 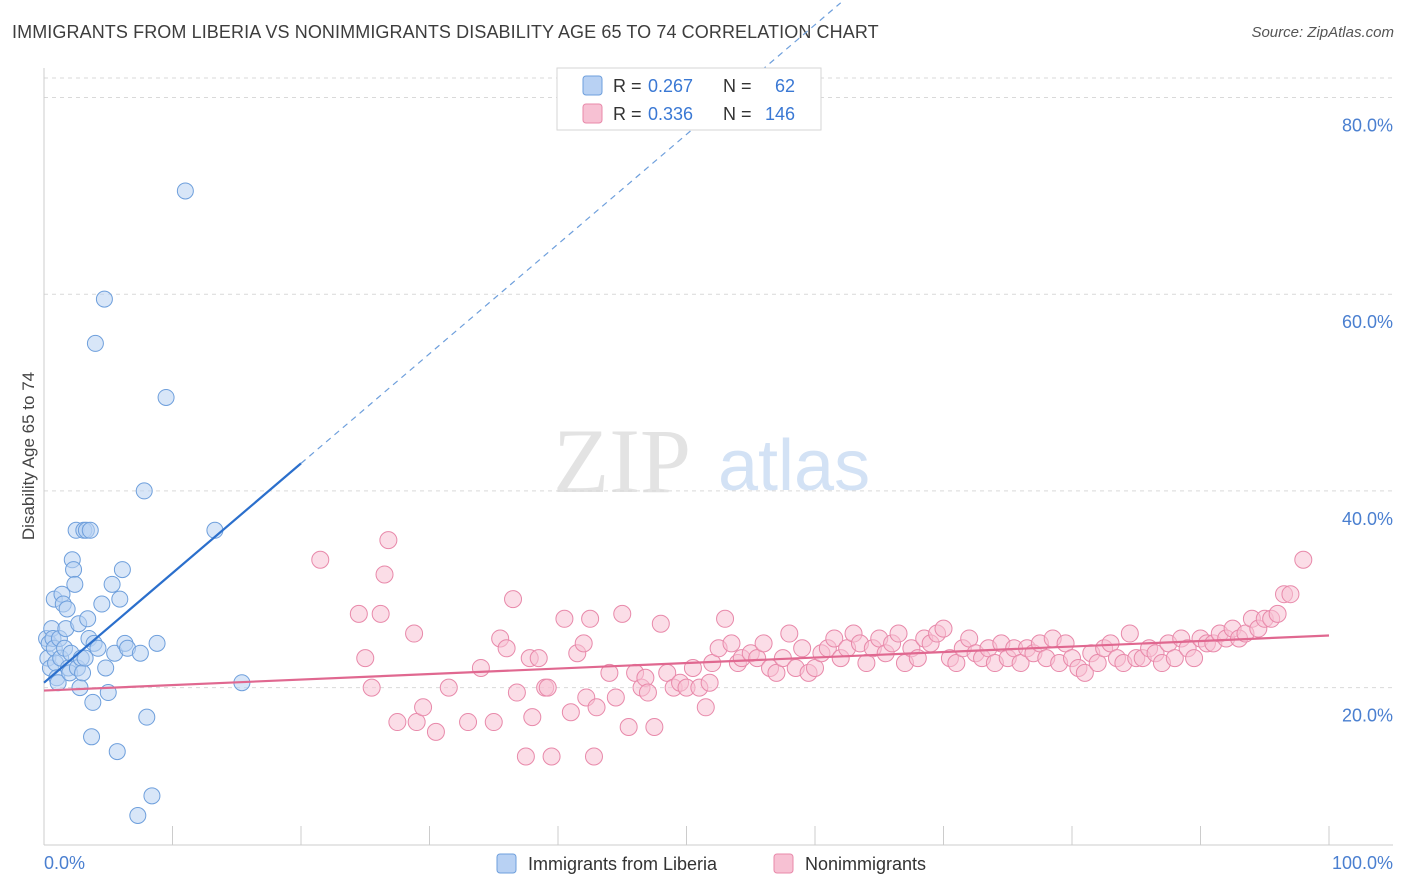 What do you see at coordinates (783, 863) in the screenshot?
I see `legend-swatch-nonimmigrants` at bounding box center [783, 863].